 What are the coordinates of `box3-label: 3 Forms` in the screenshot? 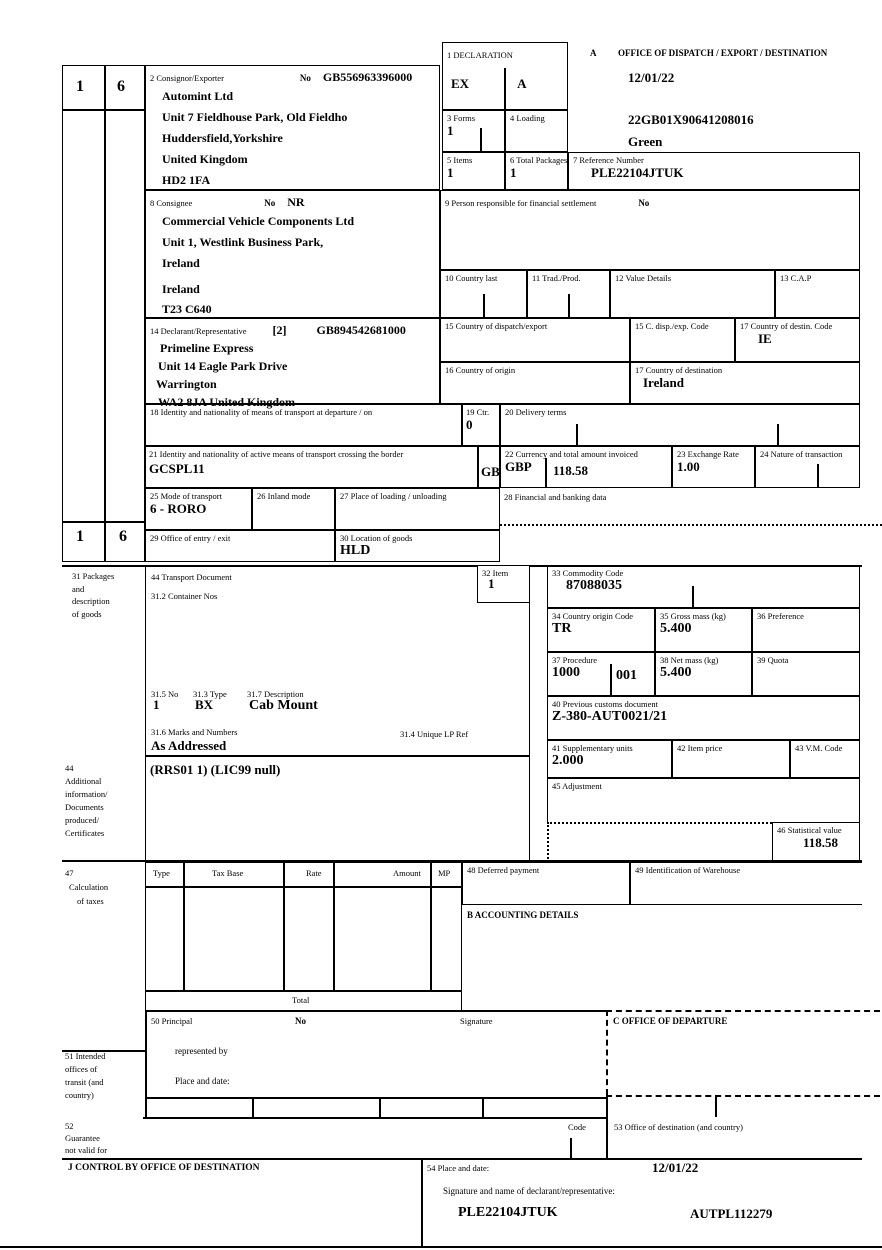 It's located at (461, 118).